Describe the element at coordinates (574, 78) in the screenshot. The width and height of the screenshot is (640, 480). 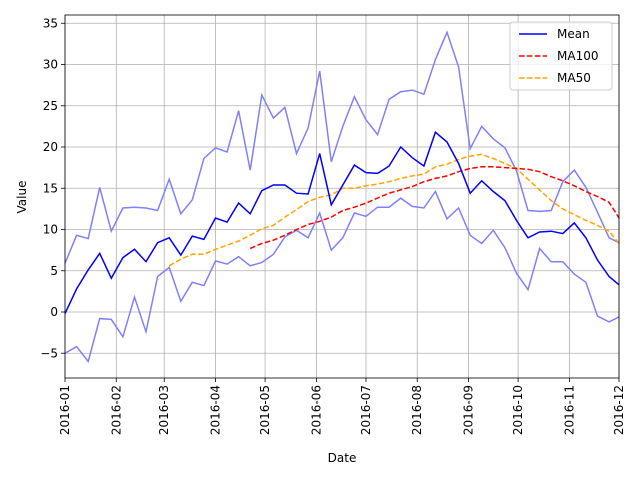
I see `legend-label-ma50: MA50` at that location.